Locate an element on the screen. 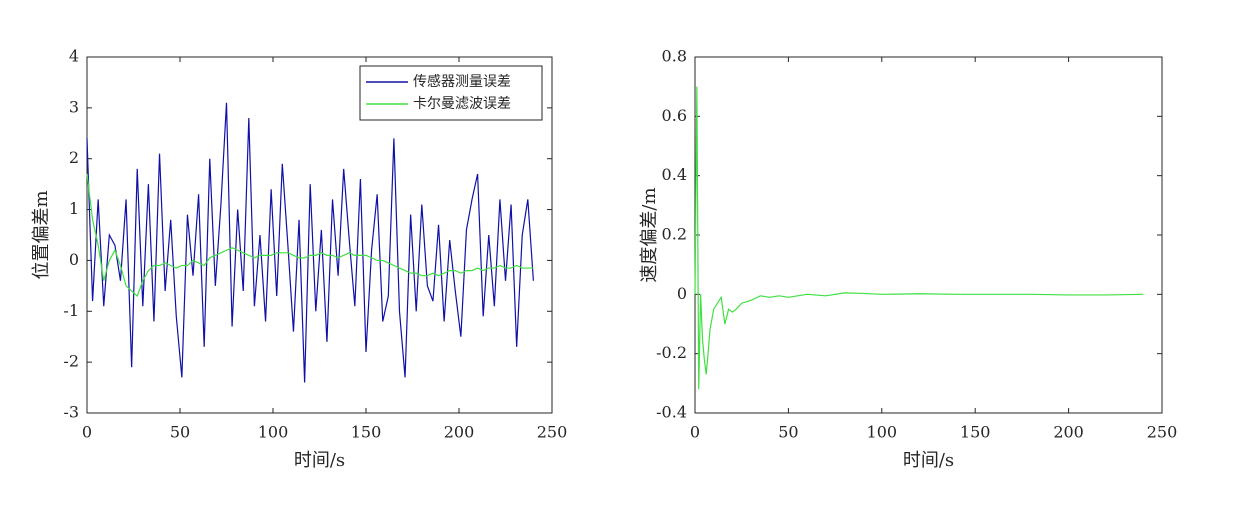  y-axis-label: 位置偏差m is located at coordinates (41, 234).